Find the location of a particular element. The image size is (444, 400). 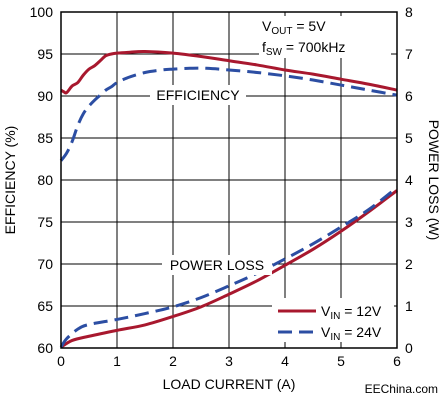

y-axis-left-label: EFFICIENCY (%) is located at coordinates (10, 180).